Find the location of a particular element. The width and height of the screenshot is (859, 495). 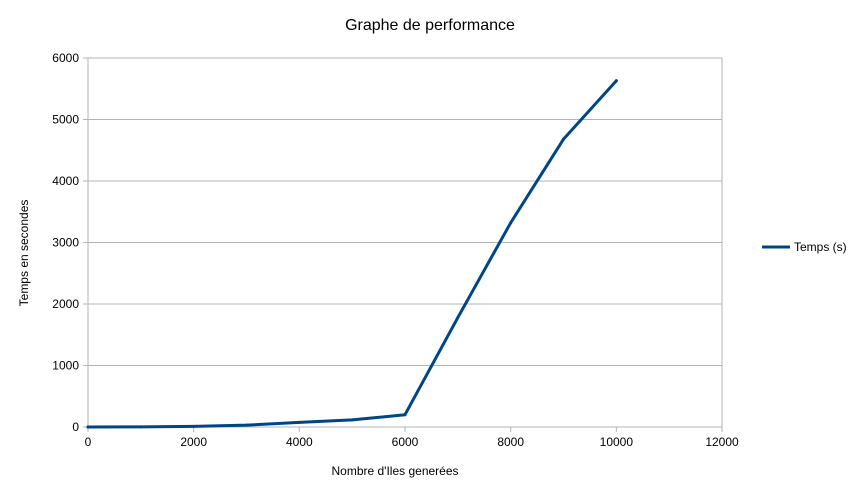

y-axis-label: Temps en secondes is located at coordinates (24, 253).